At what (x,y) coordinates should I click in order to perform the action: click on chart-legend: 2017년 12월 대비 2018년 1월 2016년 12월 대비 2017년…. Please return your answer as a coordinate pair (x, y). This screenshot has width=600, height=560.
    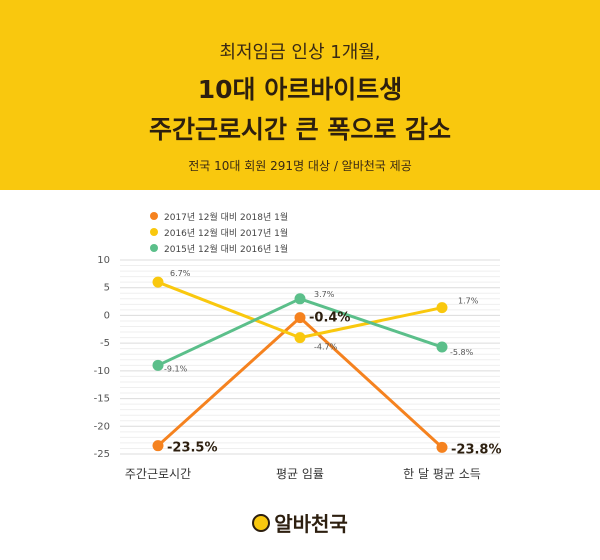
    Looking at the image, I should click on (219, 232).